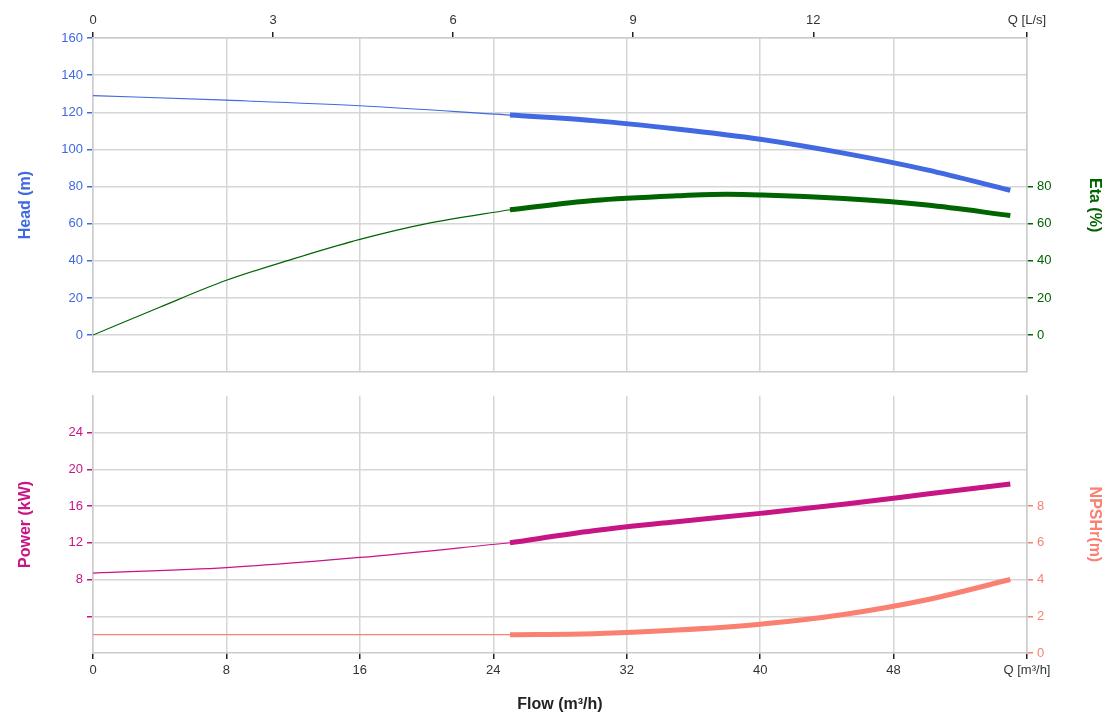 This screenshot has width=1120, height=718. I want to click on y-tick-label: 40, so click(75, 260).